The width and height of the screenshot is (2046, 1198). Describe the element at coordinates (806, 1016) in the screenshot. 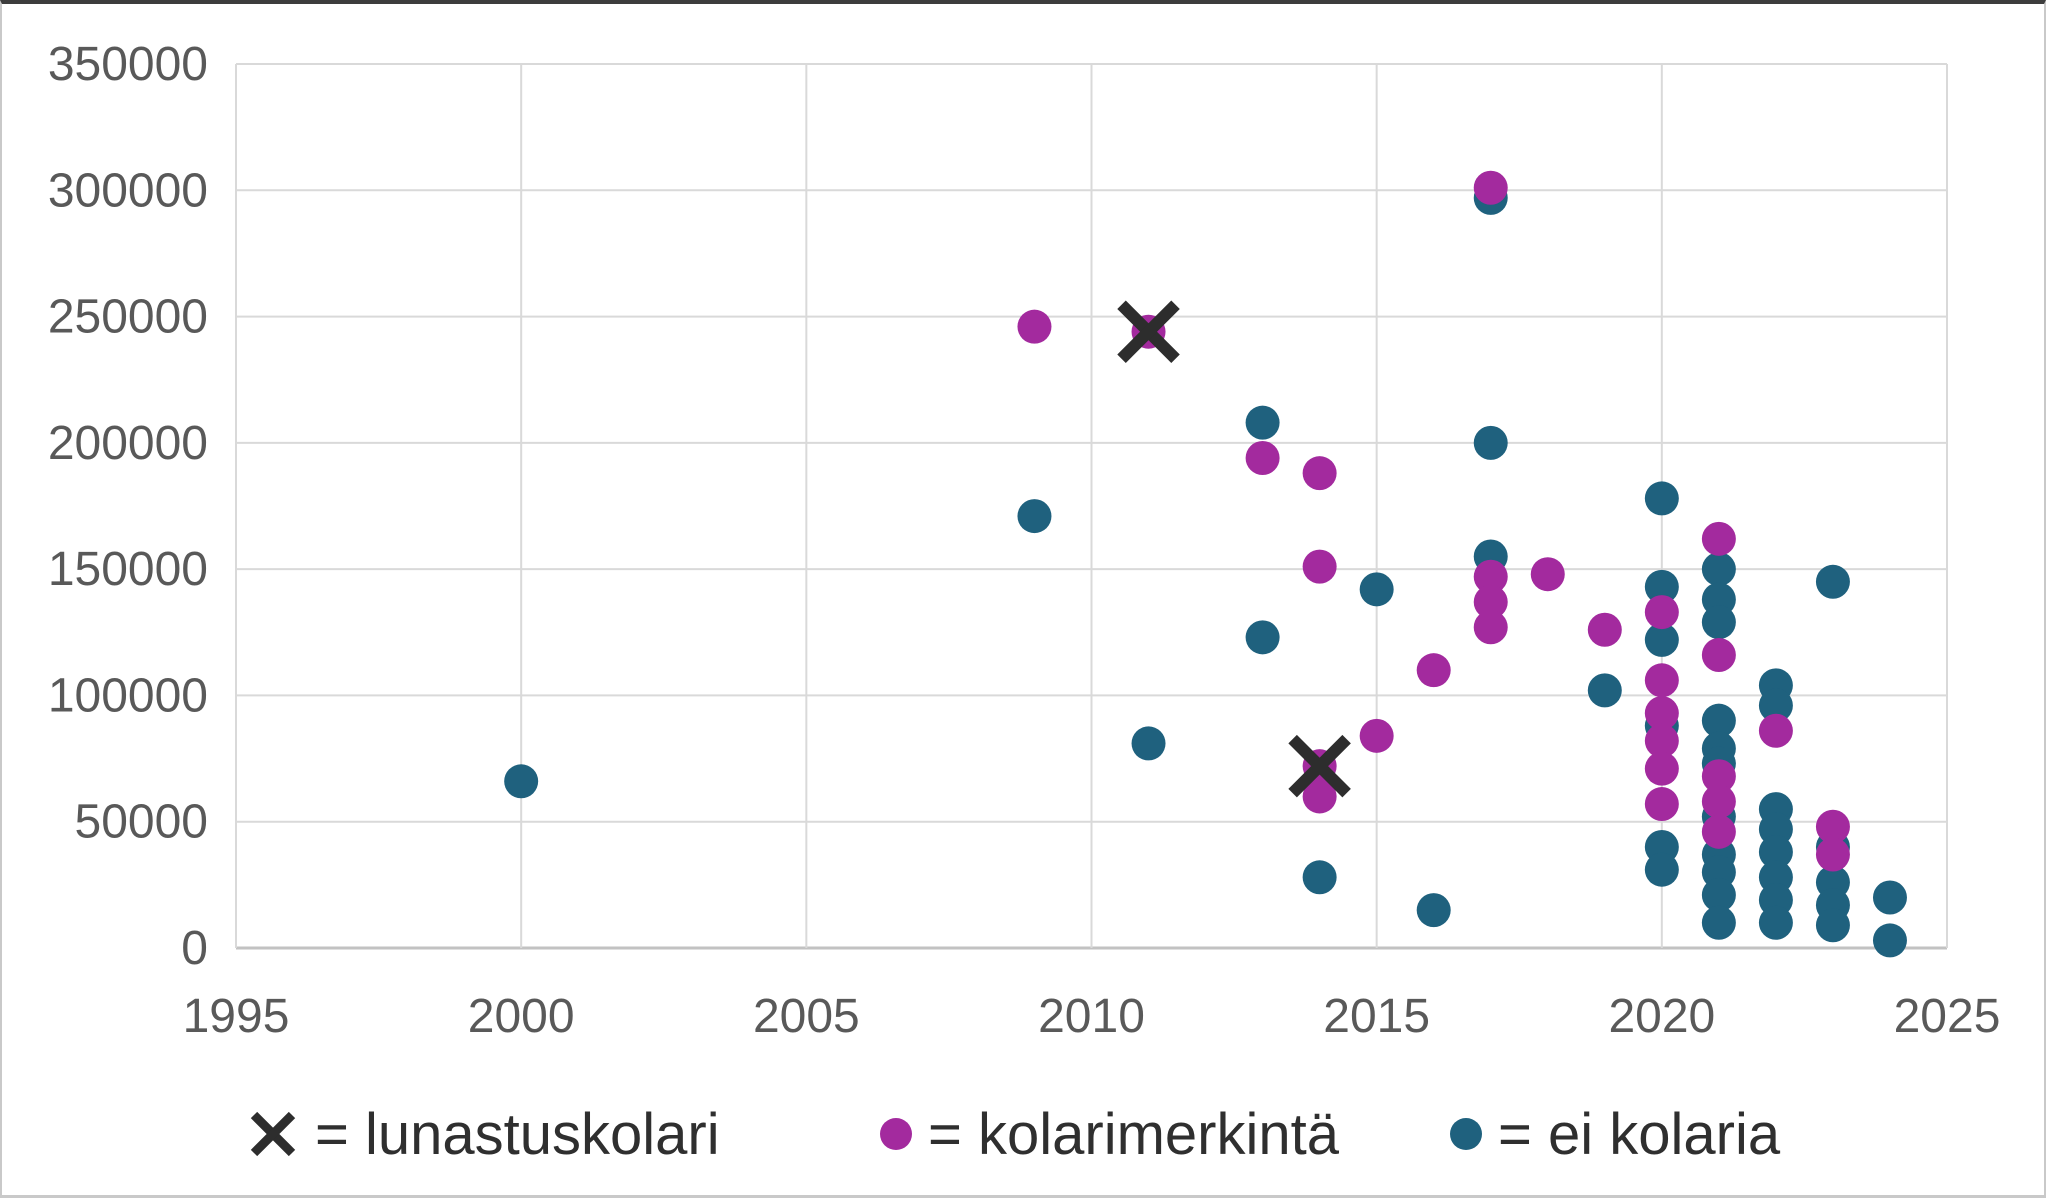

I see `x-tick-label: 2005` at that location.